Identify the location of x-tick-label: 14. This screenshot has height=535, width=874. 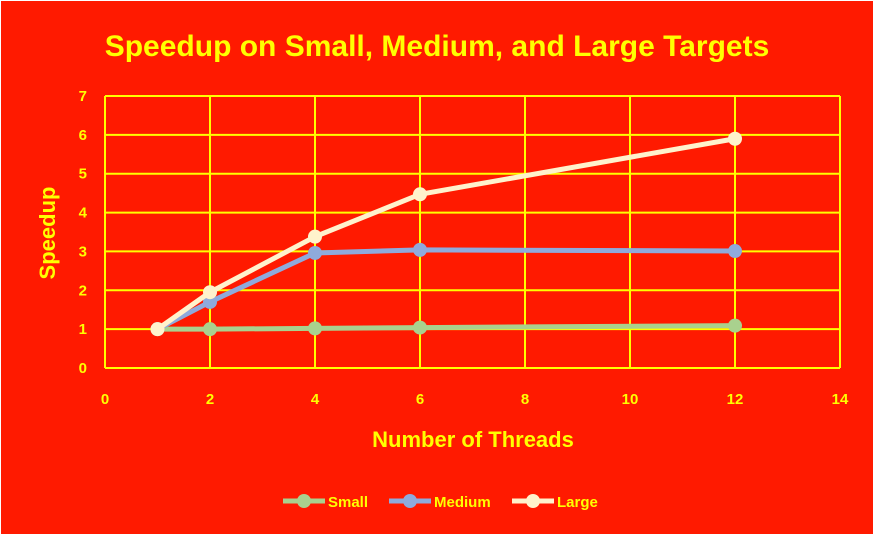
(840, 399).